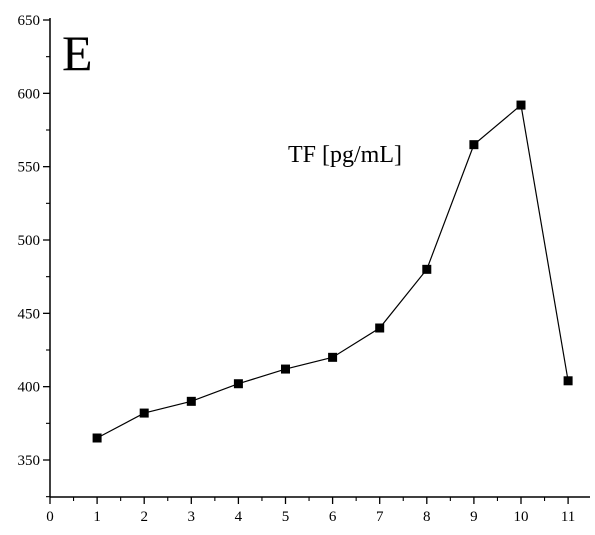 Image resolution: width=595 pixels, height=535 pixels. Describe the element at coordinates (192, 517) in the screenshot. I see `x-tick-label: 3` at that location.